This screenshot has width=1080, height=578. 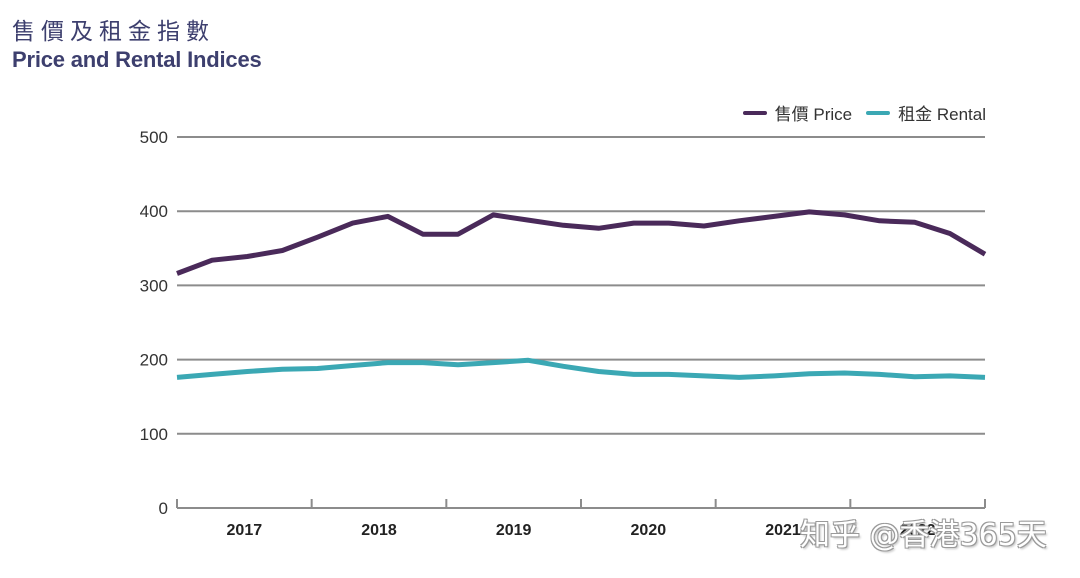 What do you see at coordinates (154, 285) in the screenshot?
I see `y-tick-label-300: 300` at bounding box center [154, 285].